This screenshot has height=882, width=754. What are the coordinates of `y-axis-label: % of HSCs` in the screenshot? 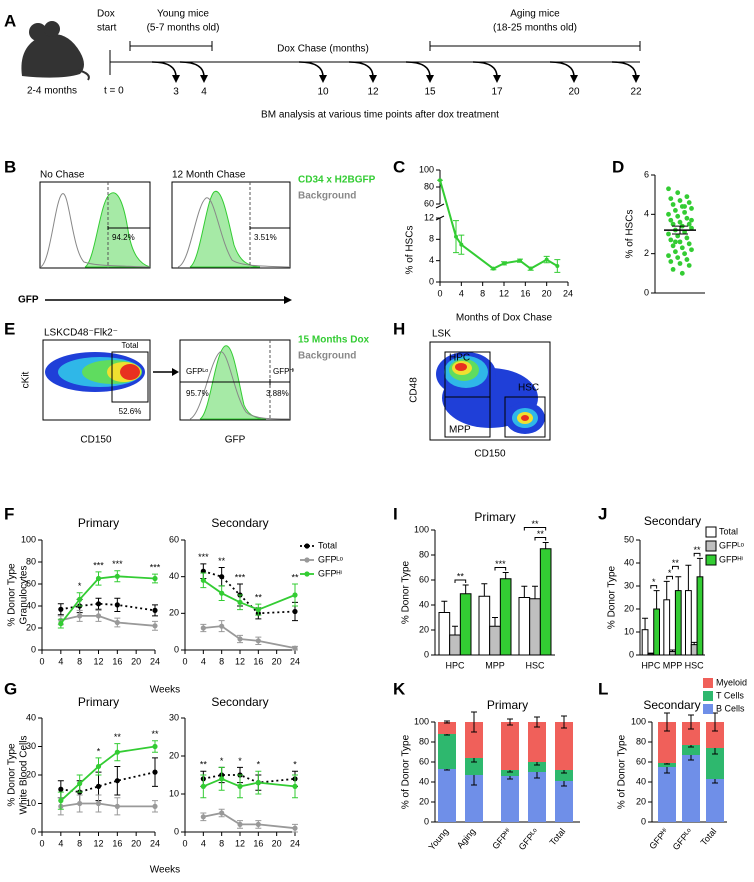 It's located at (410, 250).